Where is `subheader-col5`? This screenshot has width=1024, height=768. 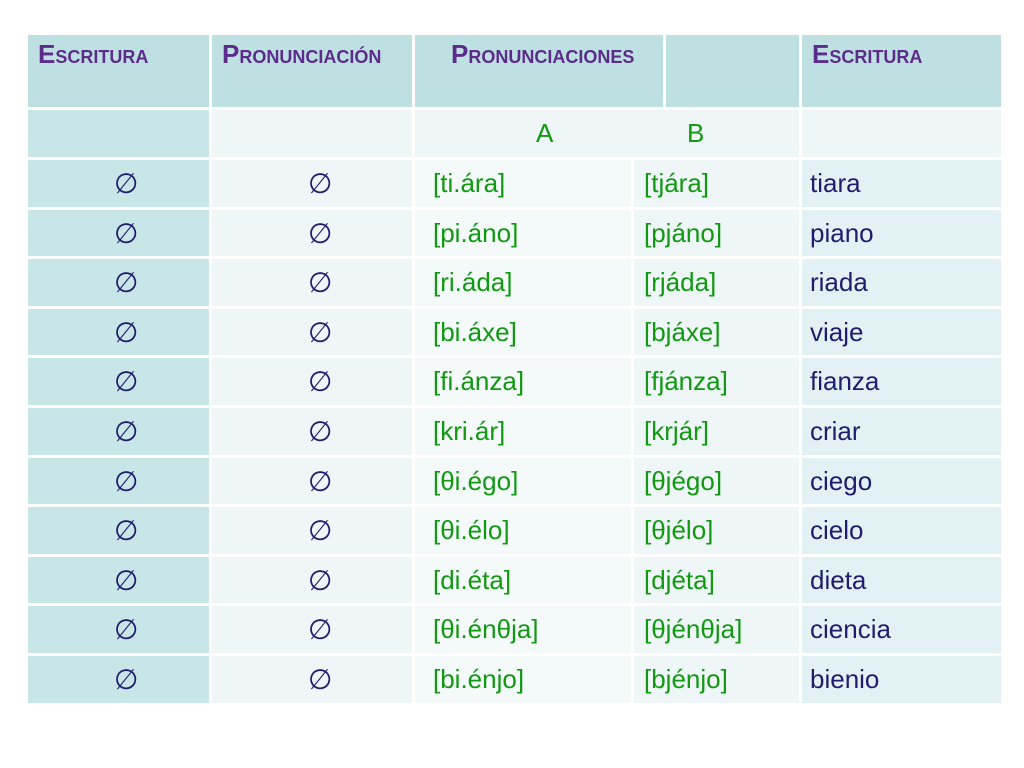 subheader-col5 is located at coordinates (903, 135).